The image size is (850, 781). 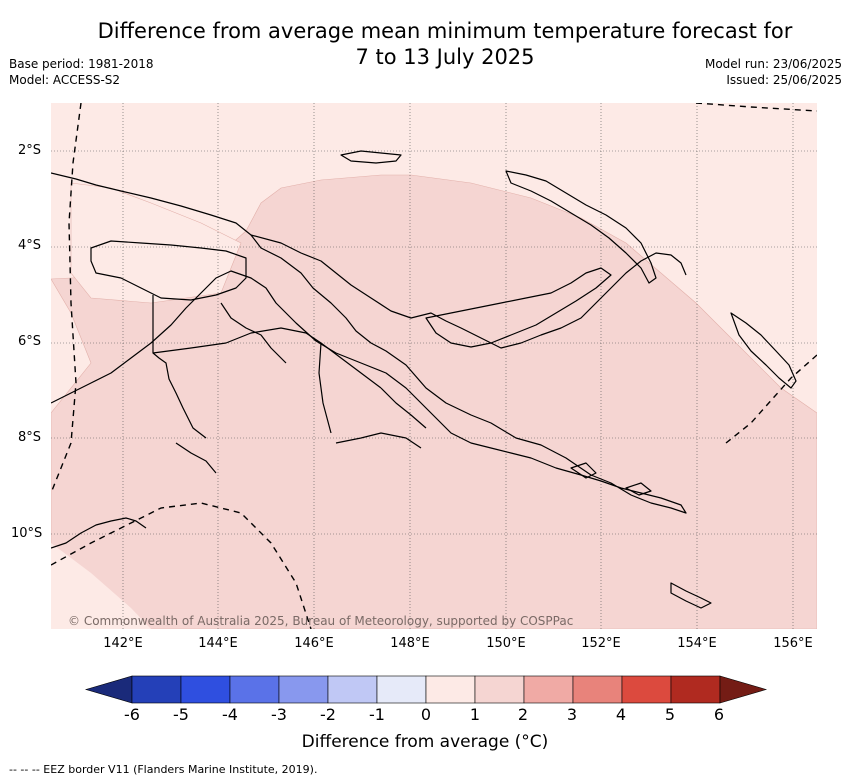 I want to click on model-name: Model: ACCESS-S2, so click(x=65, y=80).